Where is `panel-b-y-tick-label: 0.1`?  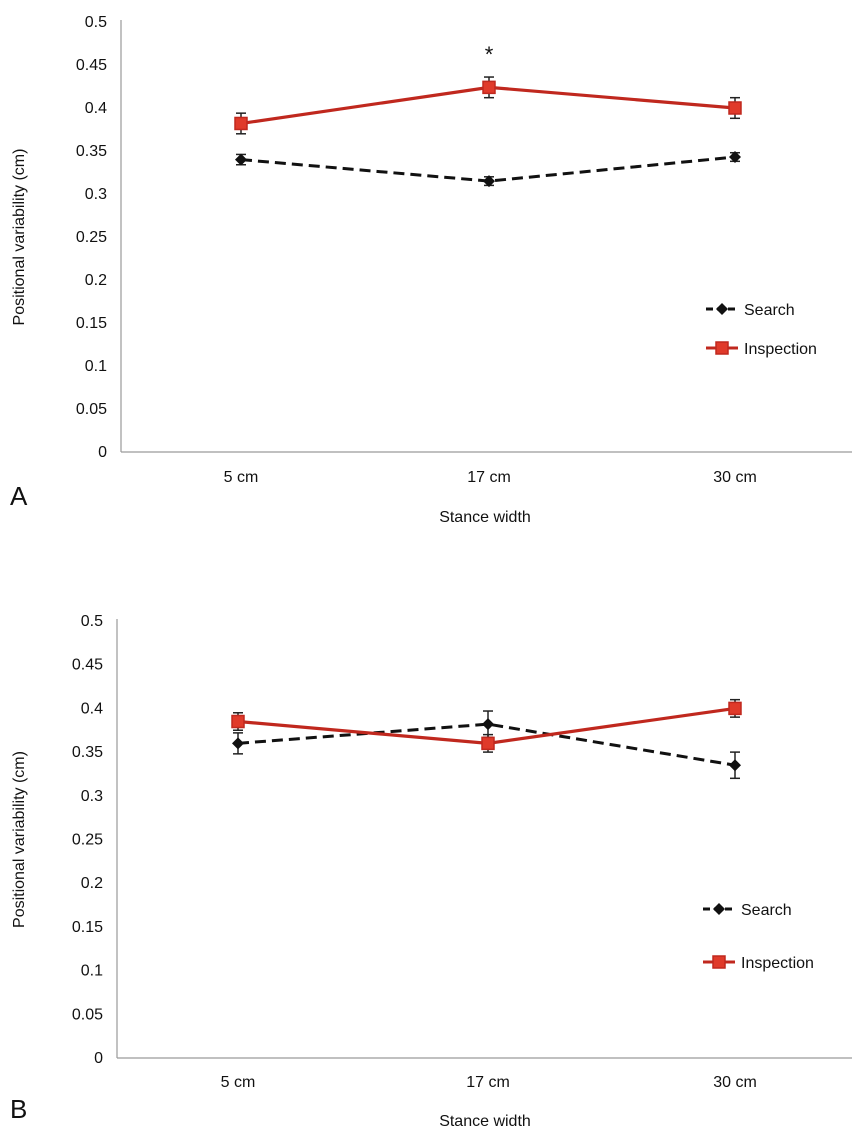
panel-b-y-tick-label: 0.1 is located at coordinates (92, 971).